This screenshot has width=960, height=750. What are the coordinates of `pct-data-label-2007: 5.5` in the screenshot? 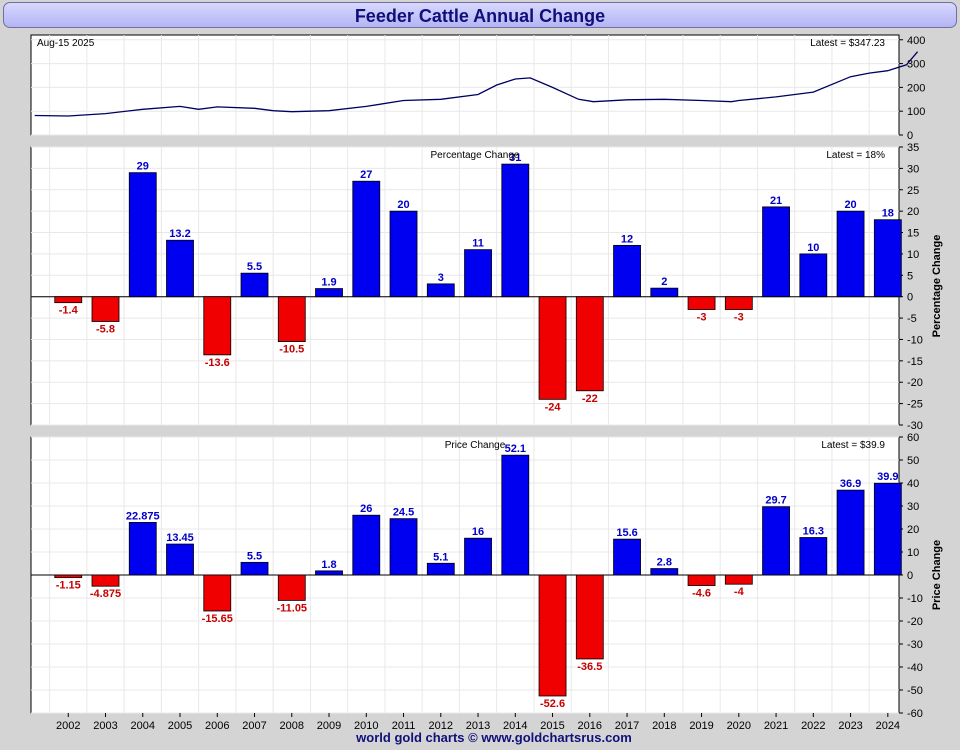 It's located at (254, 267).